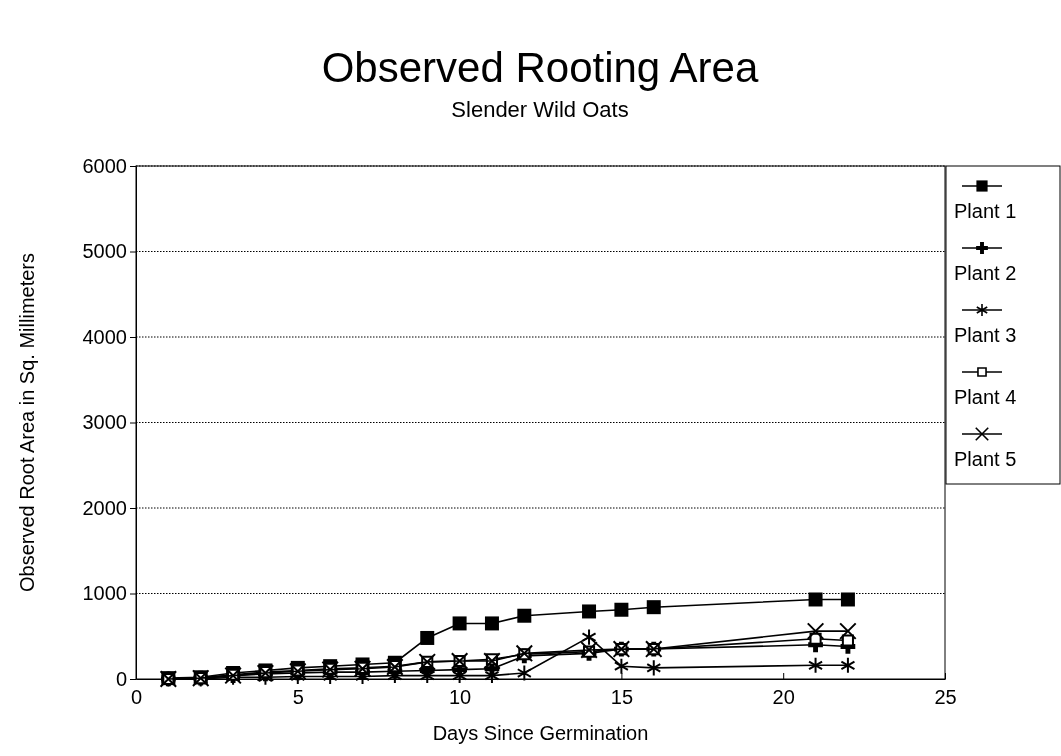 The image size is (1061, 756). What do you see at coordinates (985, 397) in the screenshot?
I see `legend-label: Plant 4` at bounding box center [985, 397].